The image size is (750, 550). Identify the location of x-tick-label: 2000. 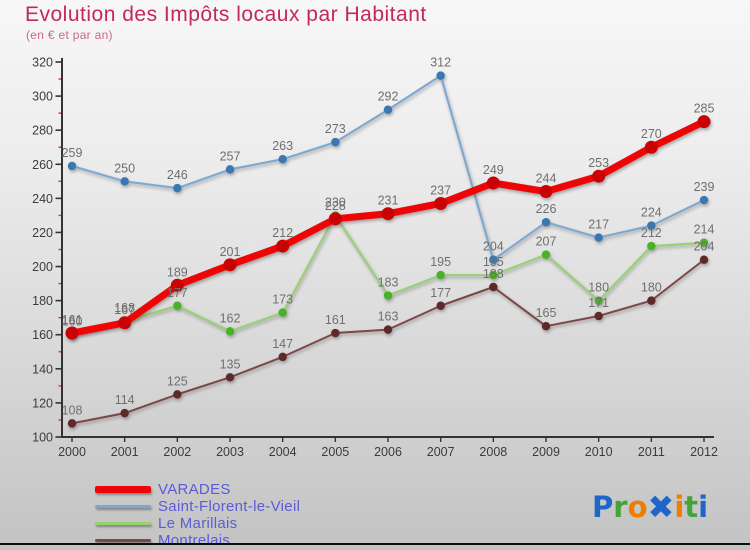
(72, 452).